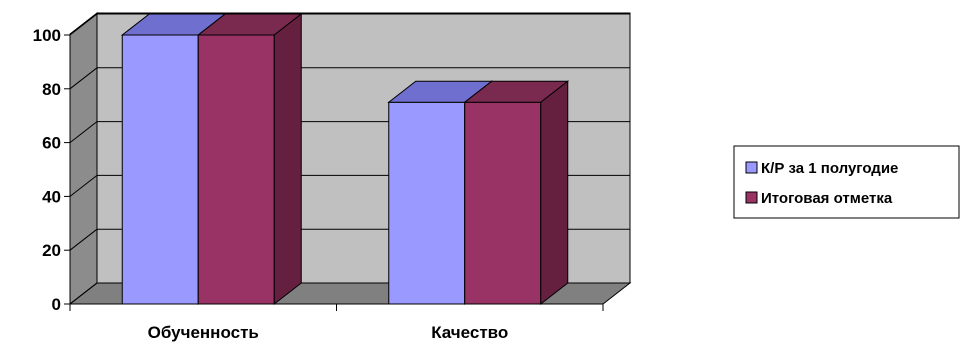 Image resolution: width=961 pixels, height=352 pixels. I want to click on y-axis-ticks: 0 20 40 60 80 100, so click(51, 170).